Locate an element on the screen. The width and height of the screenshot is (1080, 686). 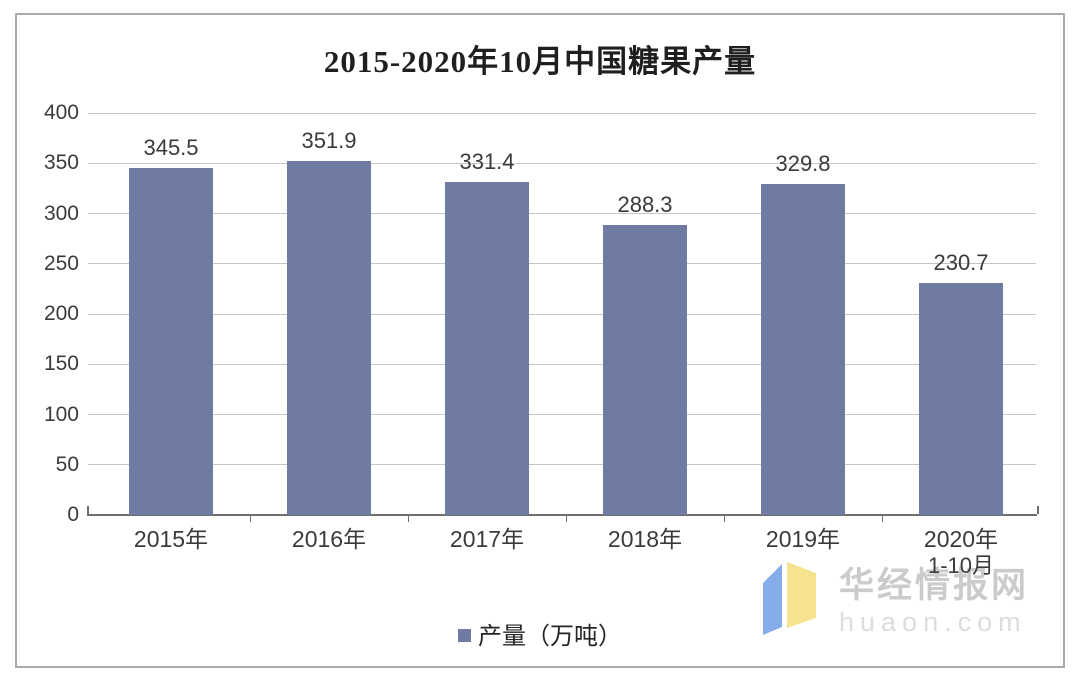
x-tick-label: 2018年 is located at coordinates (645, 539).